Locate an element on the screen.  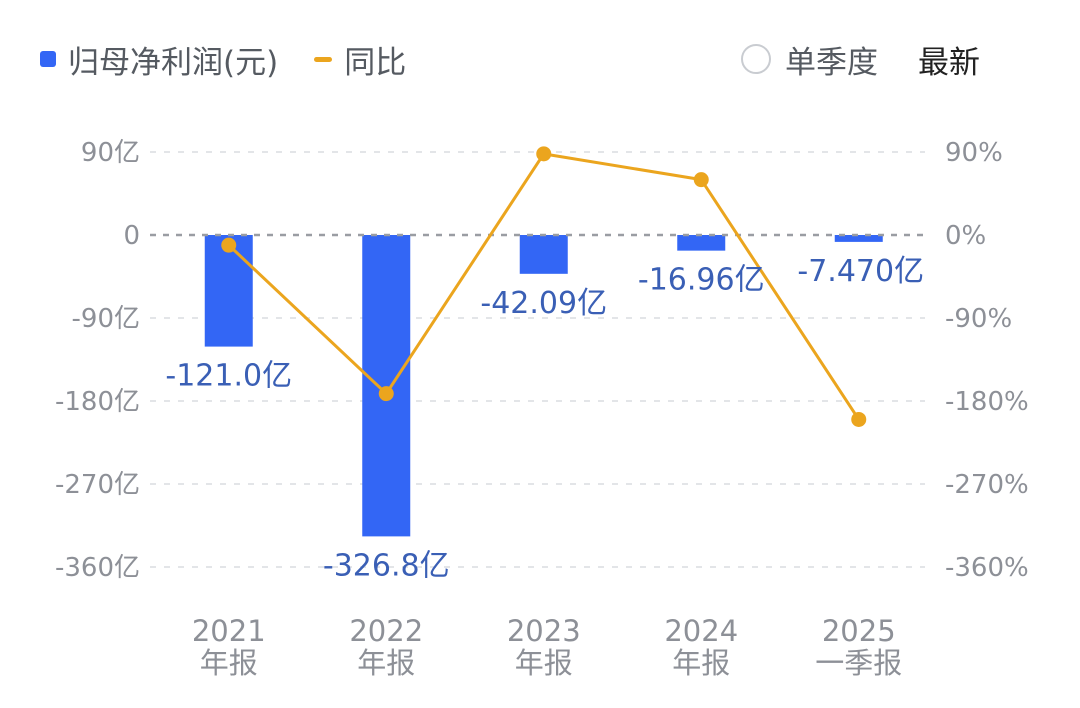
line-swatch-icon is located at coordinates (323, 59).